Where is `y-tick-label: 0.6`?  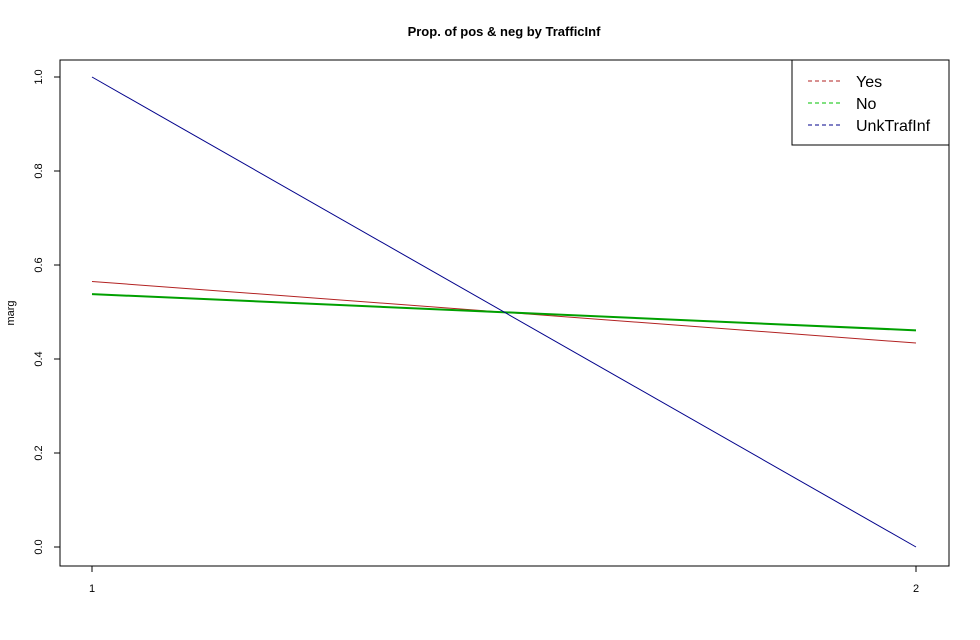 y-tick-label: 0.6 is located at coordinates (39, 264).